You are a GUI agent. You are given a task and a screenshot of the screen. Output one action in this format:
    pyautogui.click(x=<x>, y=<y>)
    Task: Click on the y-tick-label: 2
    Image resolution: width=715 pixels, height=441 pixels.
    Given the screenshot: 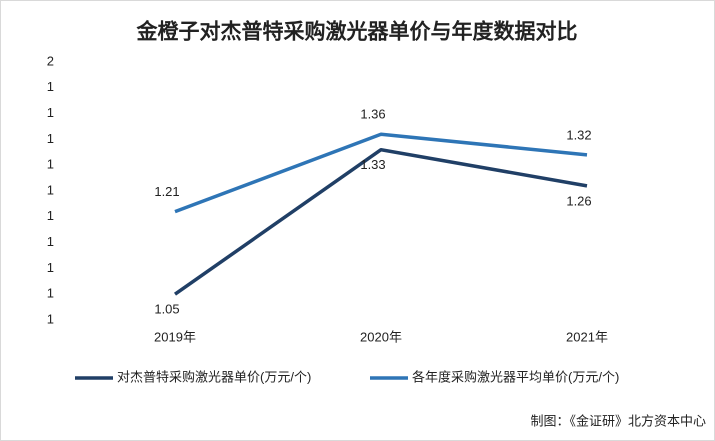 What is the action you would take?
    pyautogui.click(x=50, y=60)
    